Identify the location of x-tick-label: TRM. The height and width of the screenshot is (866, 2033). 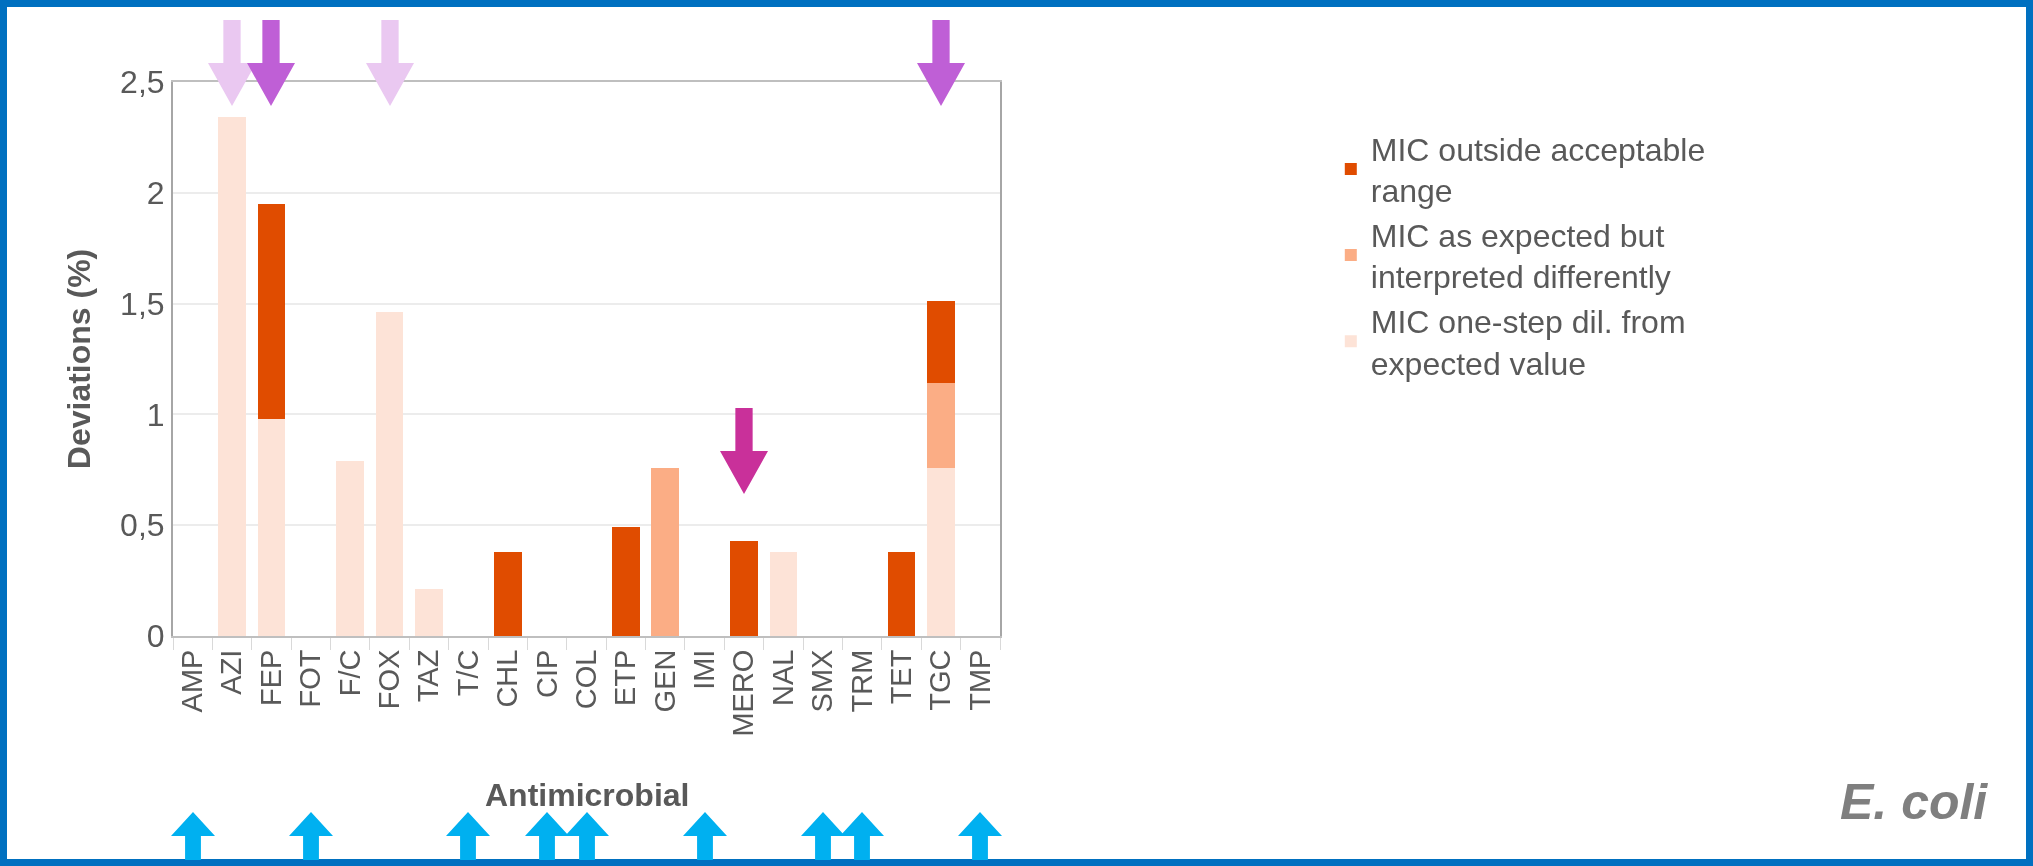
(861, 681).